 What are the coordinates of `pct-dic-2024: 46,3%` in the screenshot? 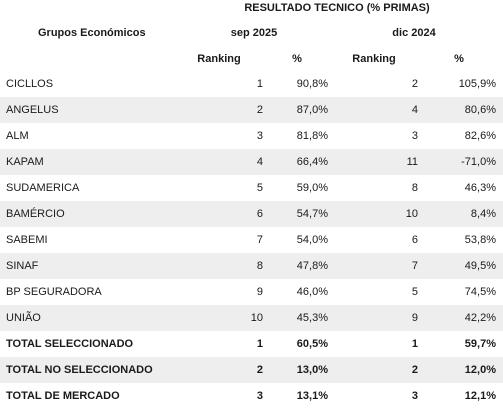 It's located at (480, 188).